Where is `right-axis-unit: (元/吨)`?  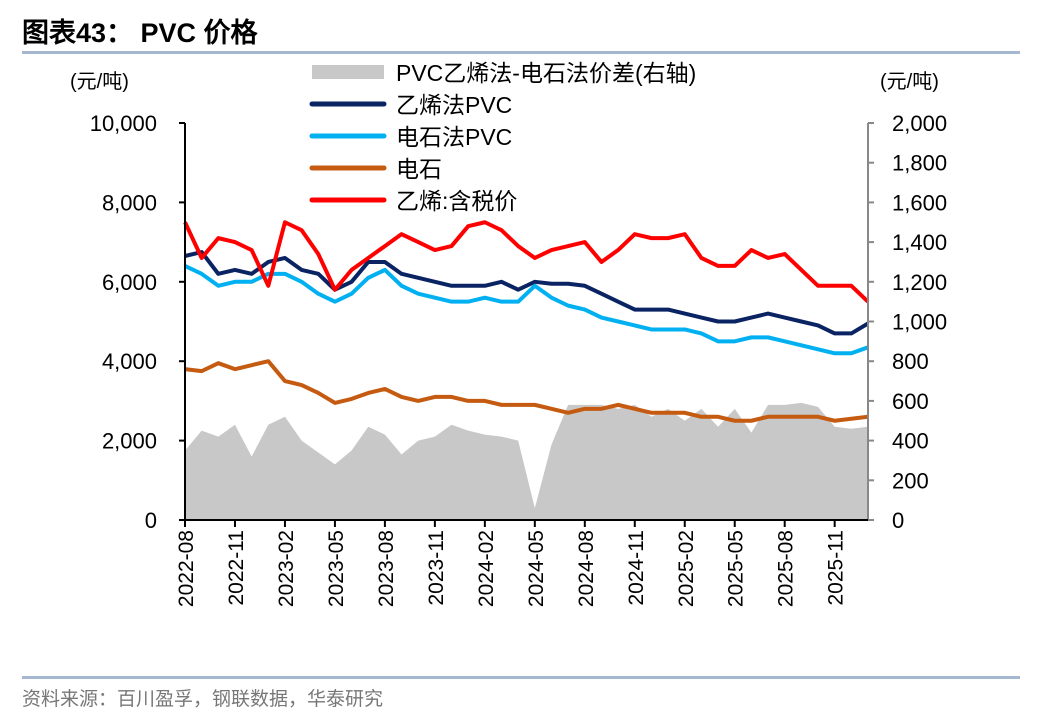 right-axis-unit: (元/吨) is located at coordinates (909, 81).